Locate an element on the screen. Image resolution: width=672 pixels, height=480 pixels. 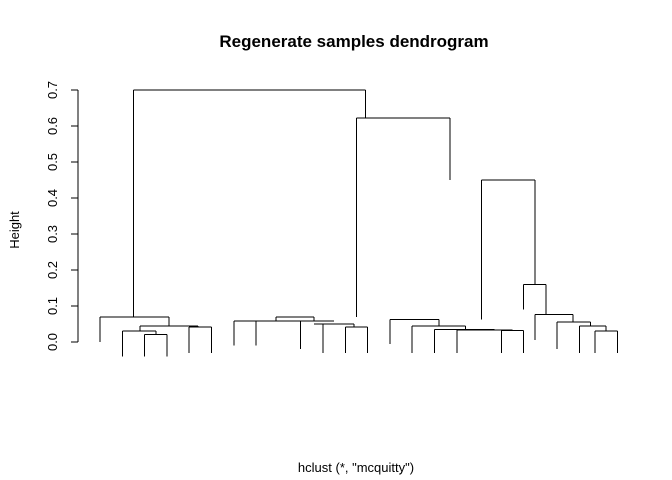
y-tick-label: 0.6 is located at coordinates (52, 126).